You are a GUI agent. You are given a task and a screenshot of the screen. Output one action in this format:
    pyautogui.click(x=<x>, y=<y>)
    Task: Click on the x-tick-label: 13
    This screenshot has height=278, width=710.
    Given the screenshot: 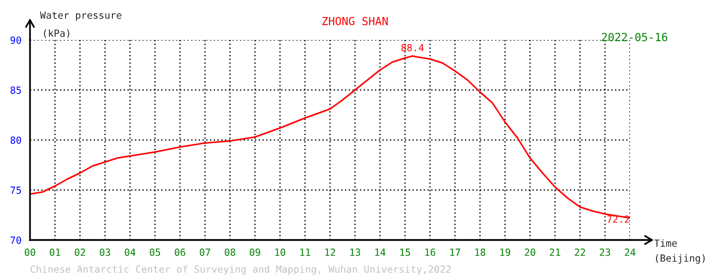 What is the action you would take?
    pyautogui.click(x=355, y=252)
    